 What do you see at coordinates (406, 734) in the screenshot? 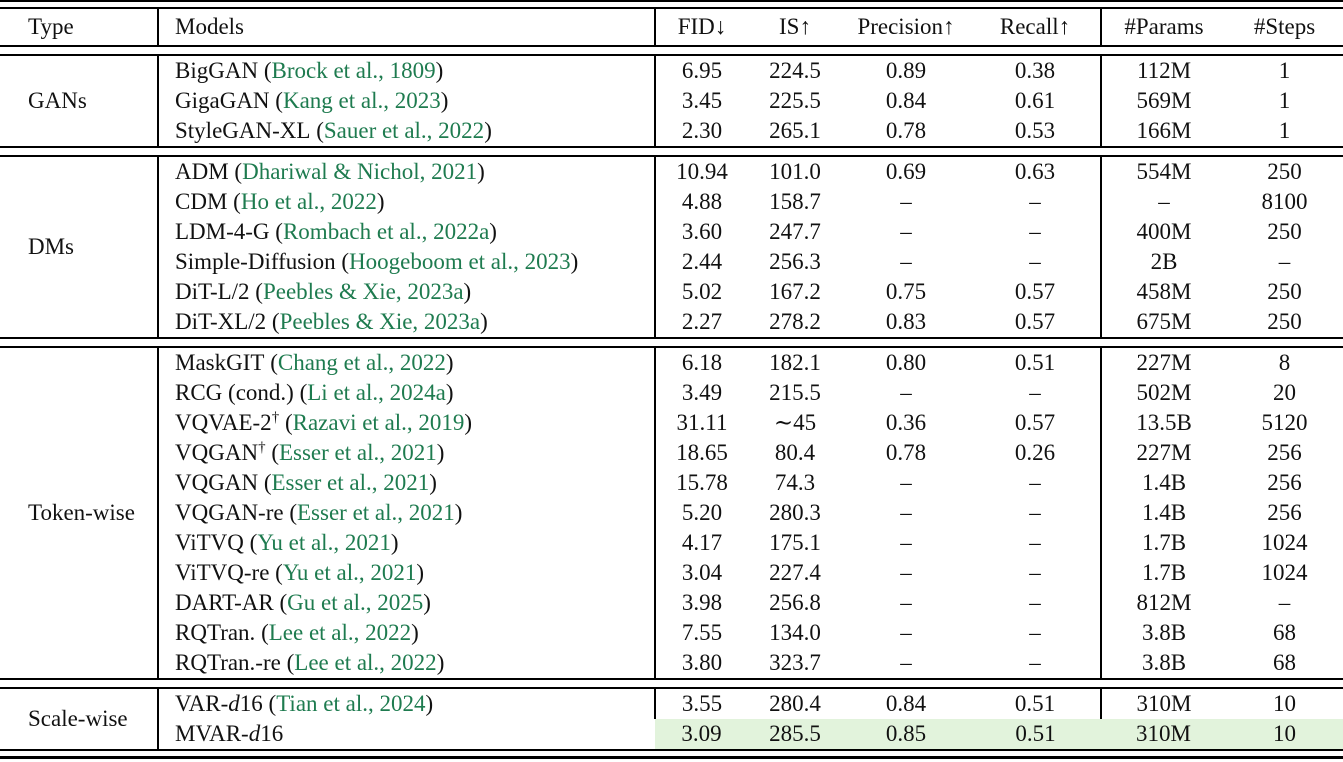
I see `model-cell: MVAR-d16` at bounding box center [406, 734].